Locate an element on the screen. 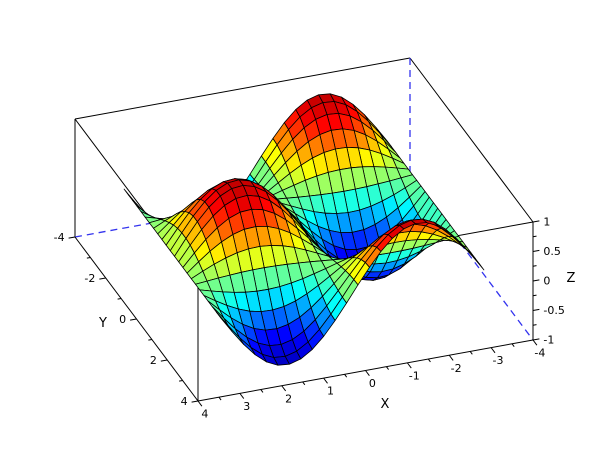 The image size is (610, 460). x-tick-label: -1 is located at coordinates (414, 375).